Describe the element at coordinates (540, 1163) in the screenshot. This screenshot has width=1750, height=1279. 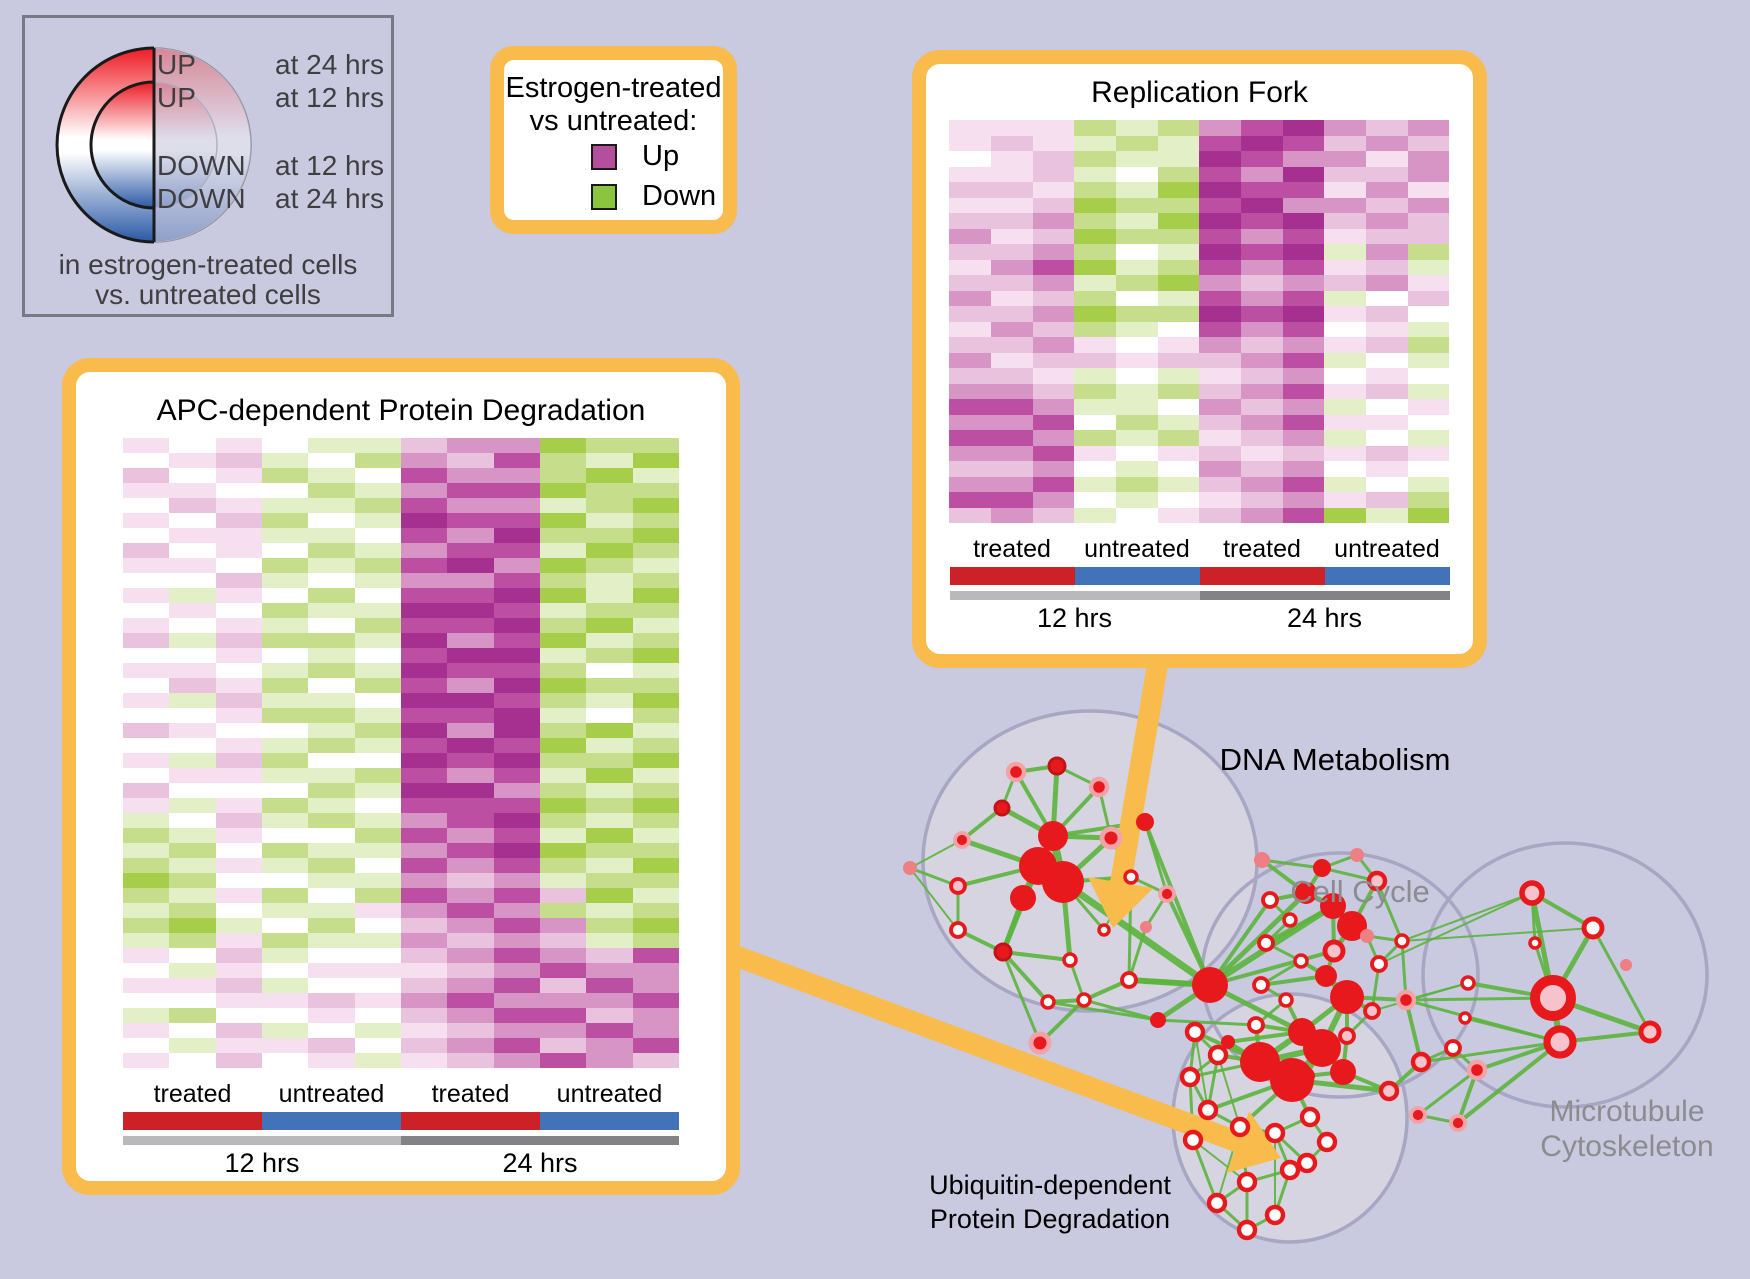
I see `time-label: 24 hrs` at that location.